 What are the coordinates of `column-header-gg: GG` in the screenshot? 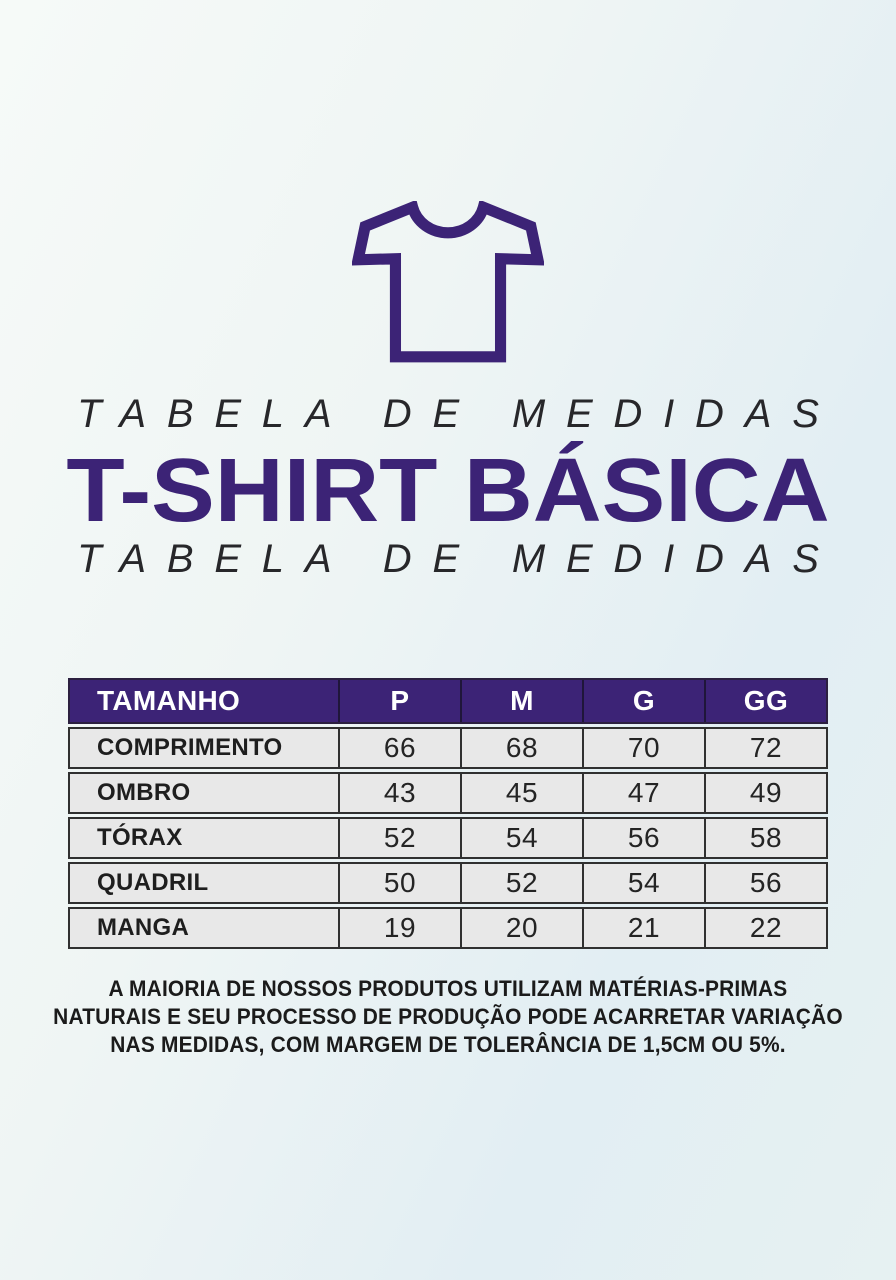 It's located at (765, 701).